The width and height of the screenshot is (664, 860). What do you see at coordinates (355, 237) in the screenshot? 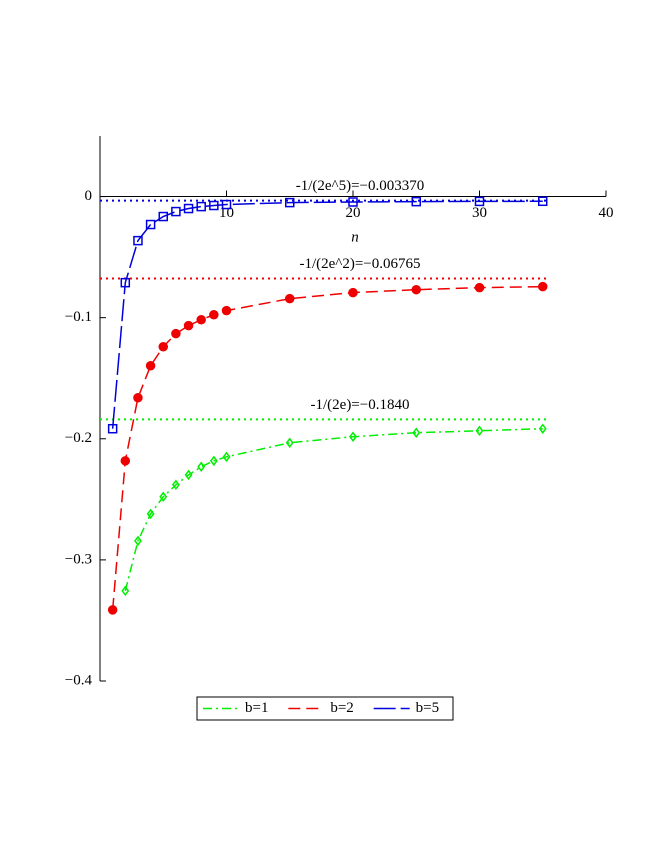
I see `x-axis-label: n` at bounding box center [355, 237].